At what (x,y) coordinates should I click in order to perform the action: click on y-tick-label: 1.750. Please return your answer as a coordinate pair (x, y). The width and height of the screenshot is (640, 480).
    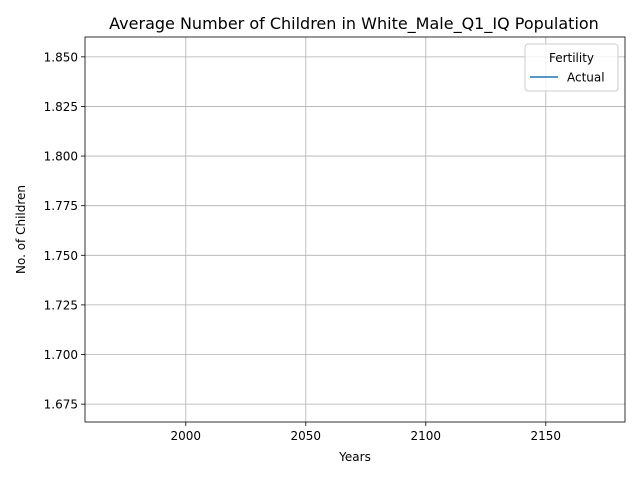
    Looking at the image, I should click on (61, 256).